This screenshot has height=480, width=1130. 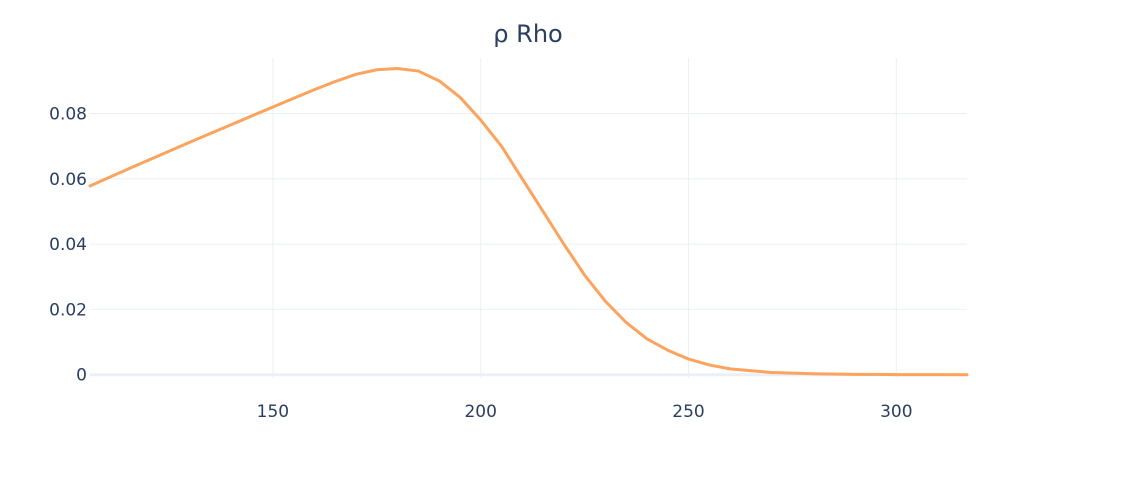 I want to click on x-tick-label: 250, so click(x=688, y=412).